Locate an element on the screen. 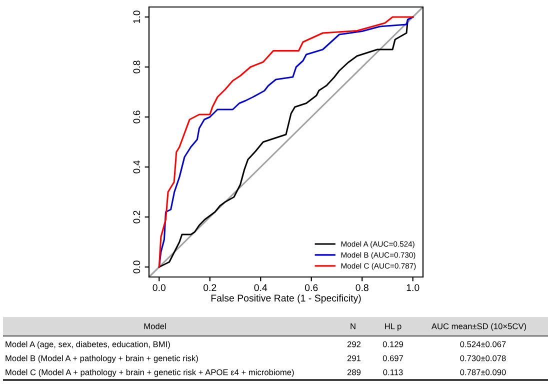 This screenshot has width=550, height=387. text: Model B (Model A + pathology + brain + genetic risk) is located at coordinates (102, 359).